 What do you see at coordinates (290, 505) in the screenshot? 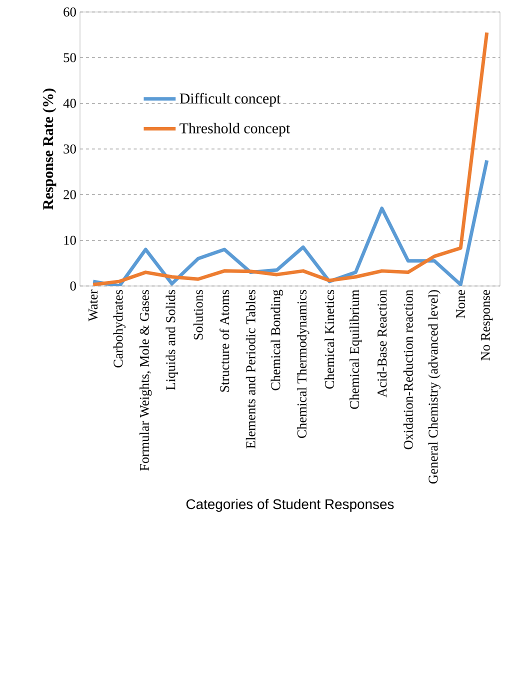
I see `x-axis-title: Categories of Student Responses` at bounding box center [290, 505].